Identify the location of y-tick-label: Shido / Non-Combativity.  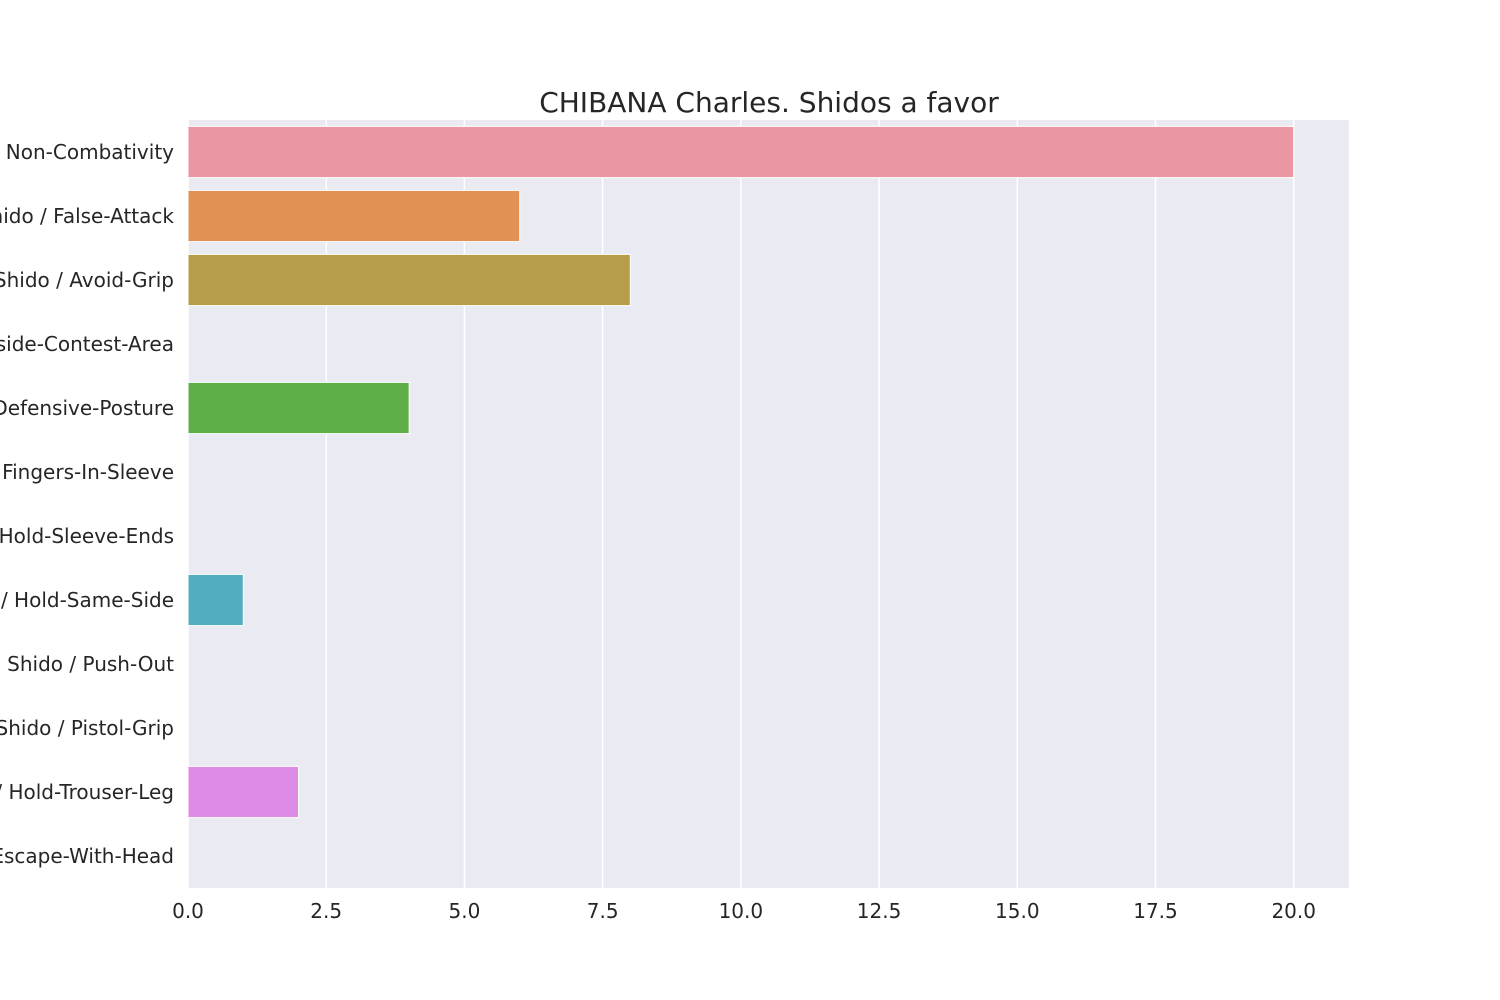
(87, 152).